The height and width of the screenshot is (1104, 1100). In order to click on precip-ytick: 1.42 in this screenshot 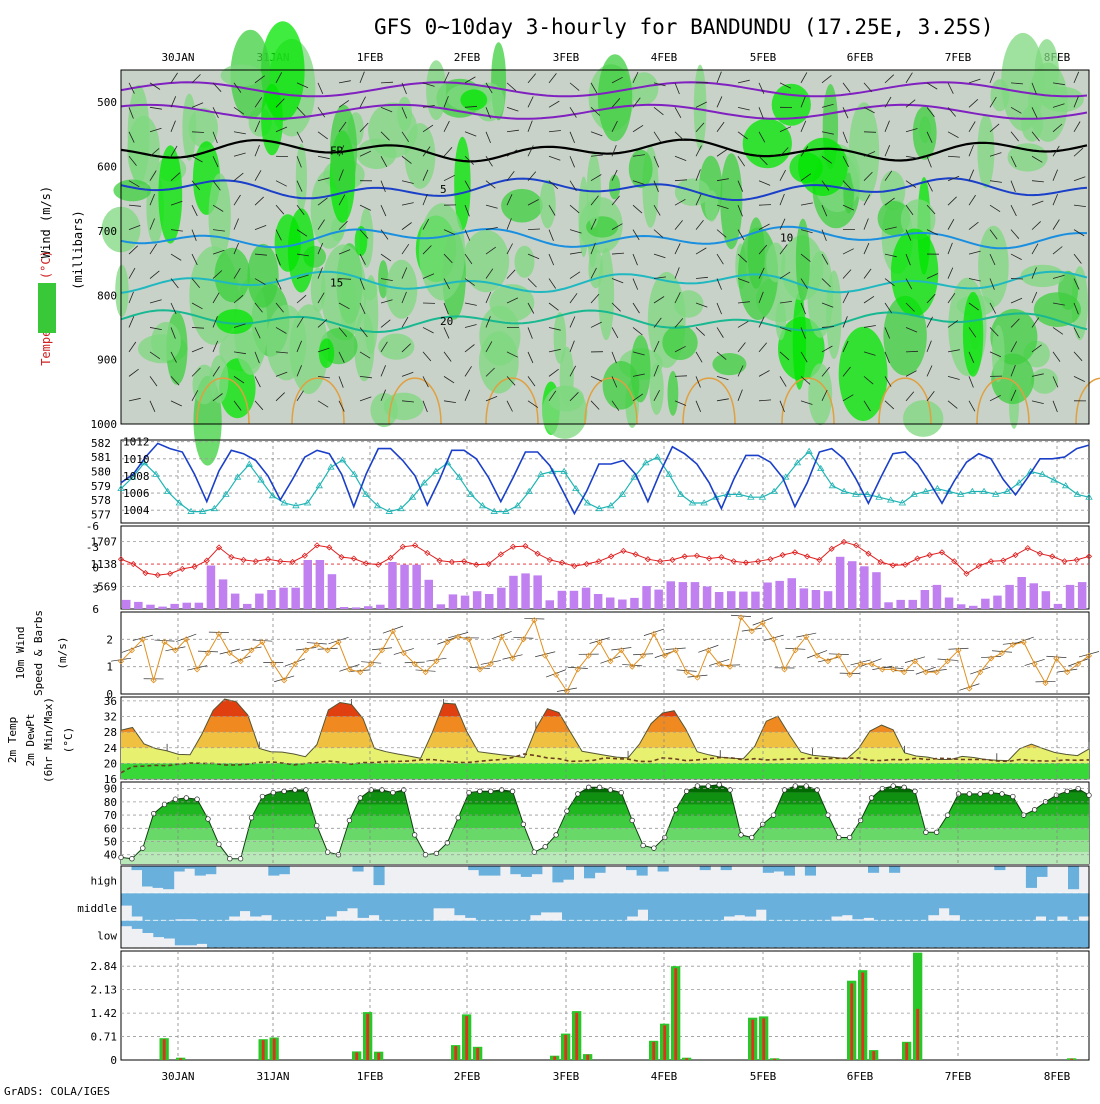, I will do `click(104, 1013)`.